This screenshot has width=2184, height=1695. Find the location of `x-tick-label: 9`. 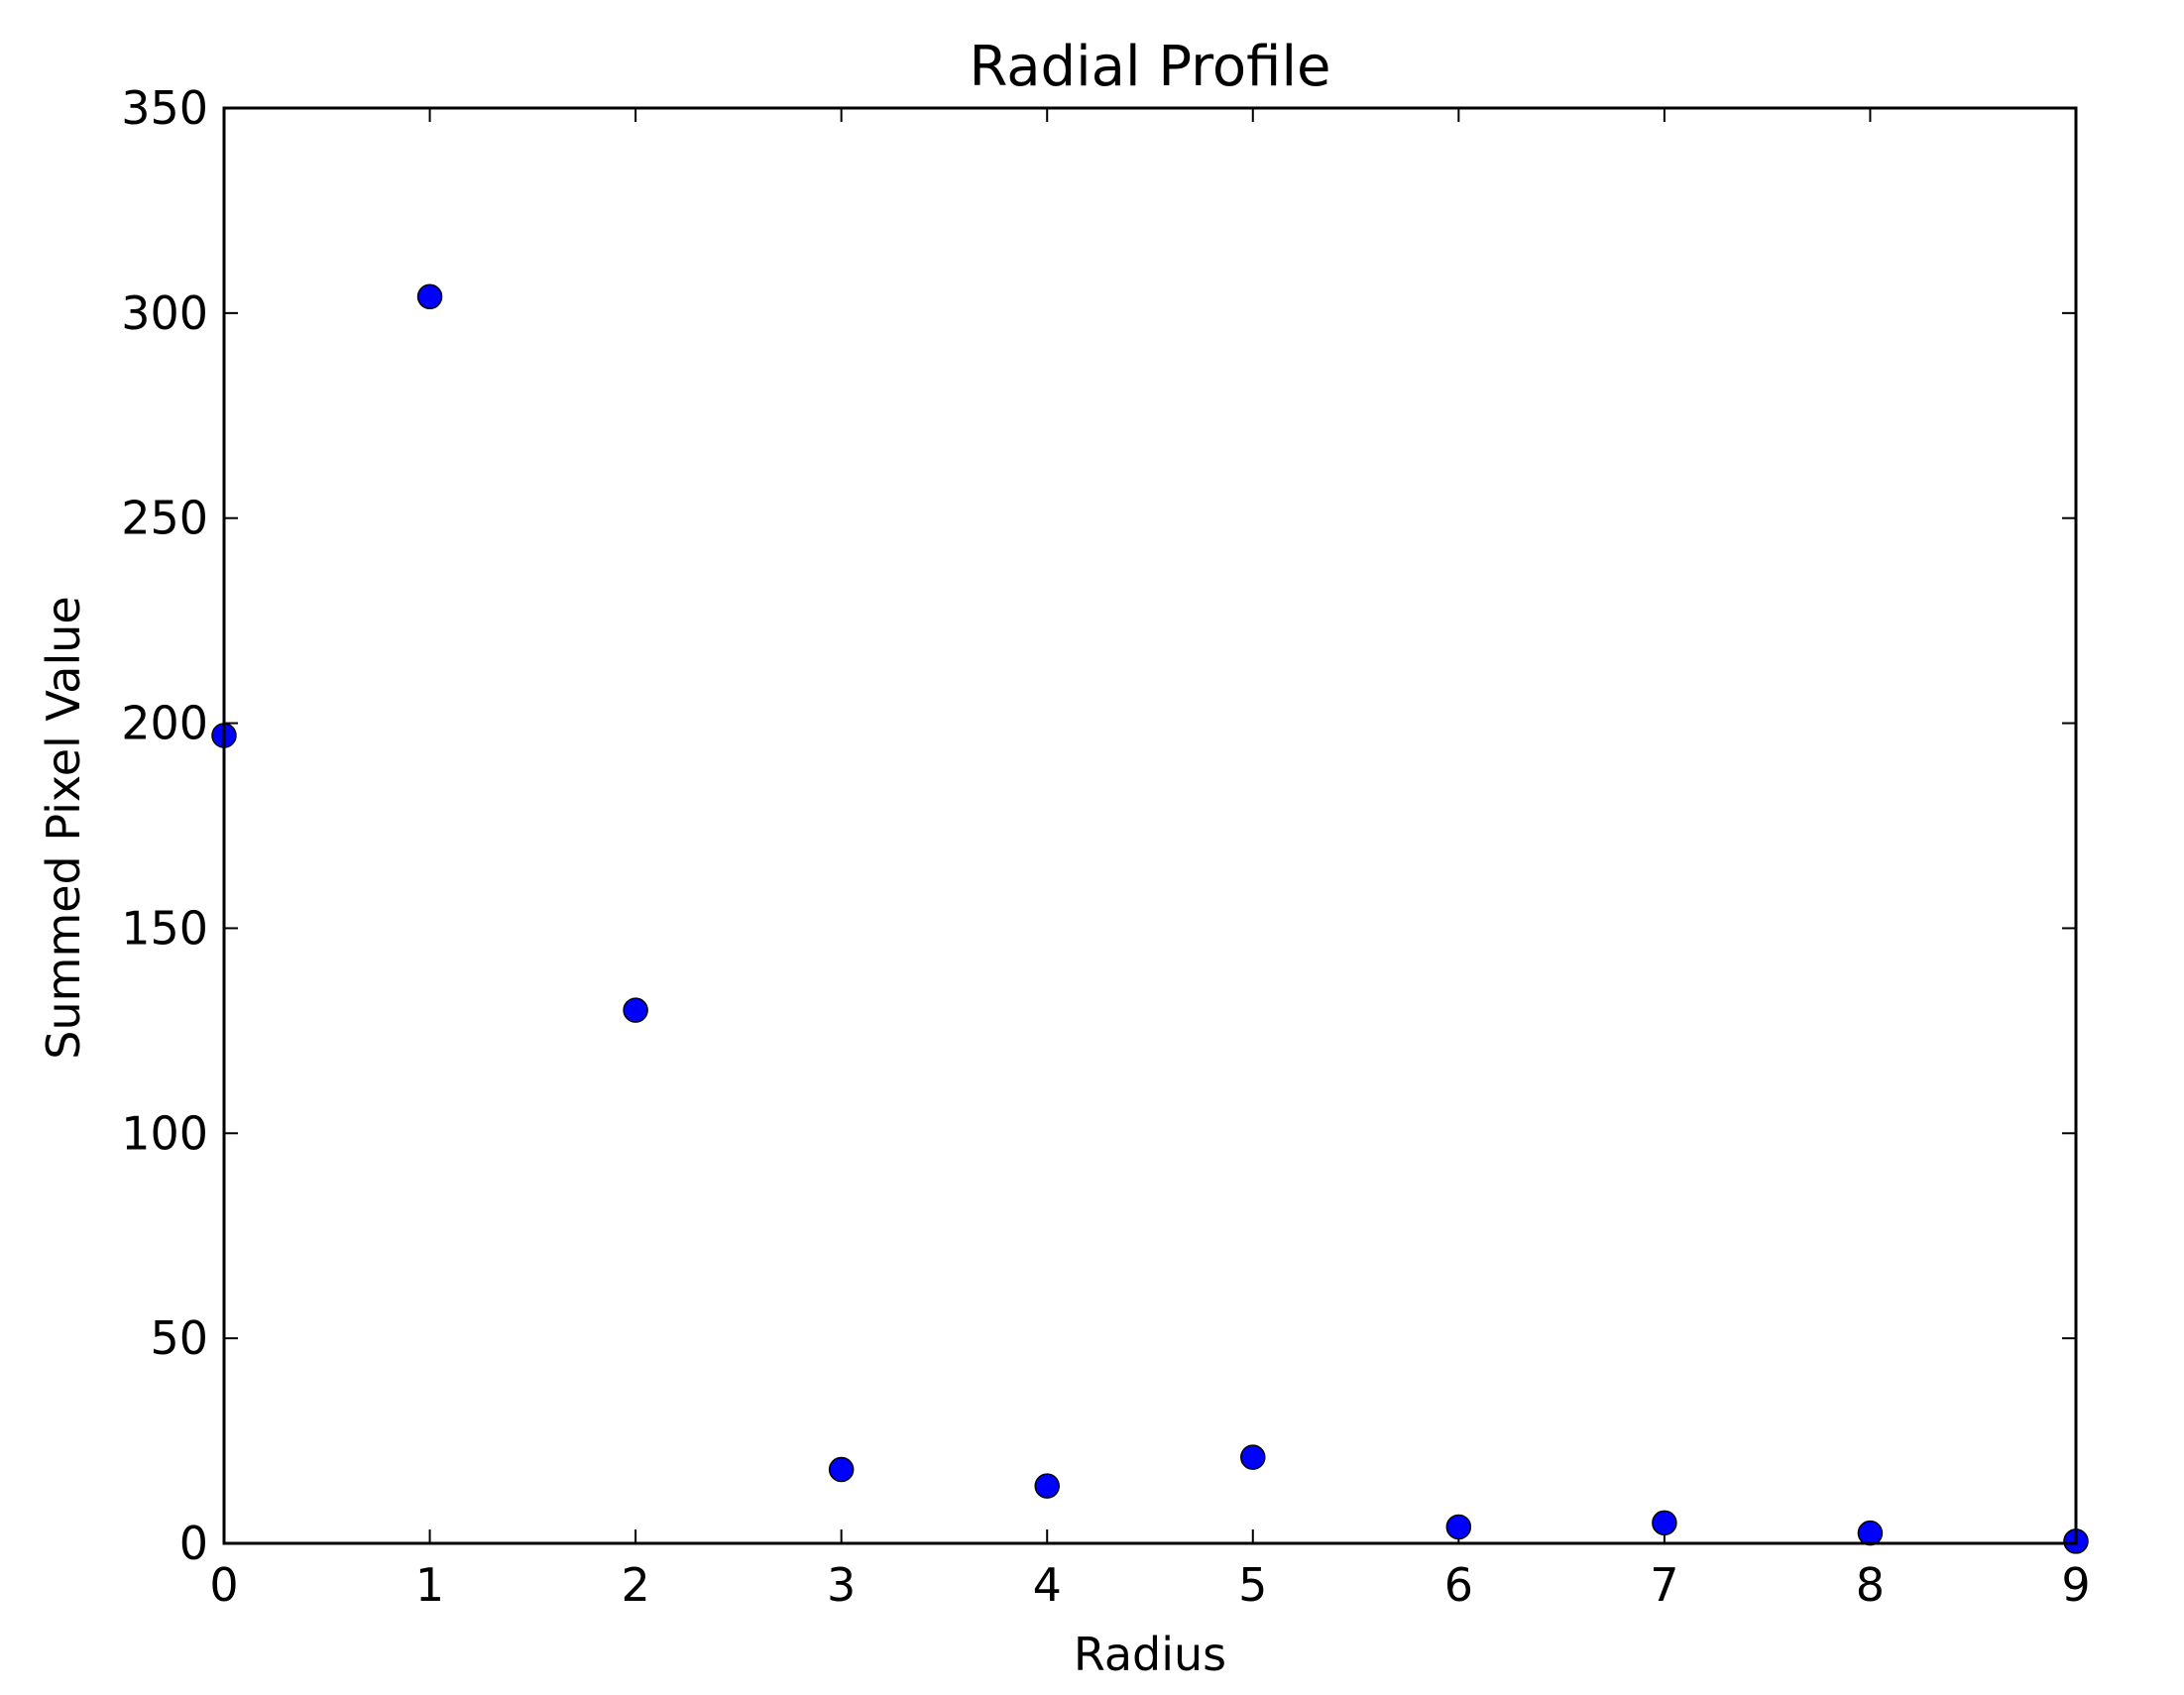

x-tick-label: 9 is located at coordinates (2075, 1585).